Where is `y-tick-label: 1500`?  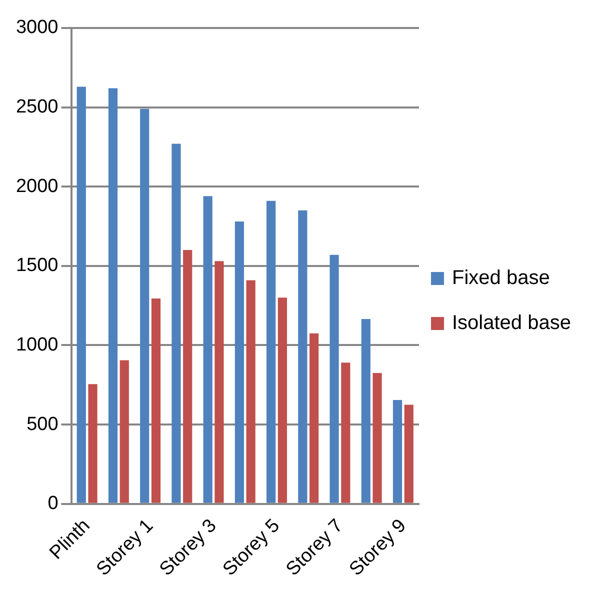 y-tick-label: 1500 is located at coordinates (37, 265).